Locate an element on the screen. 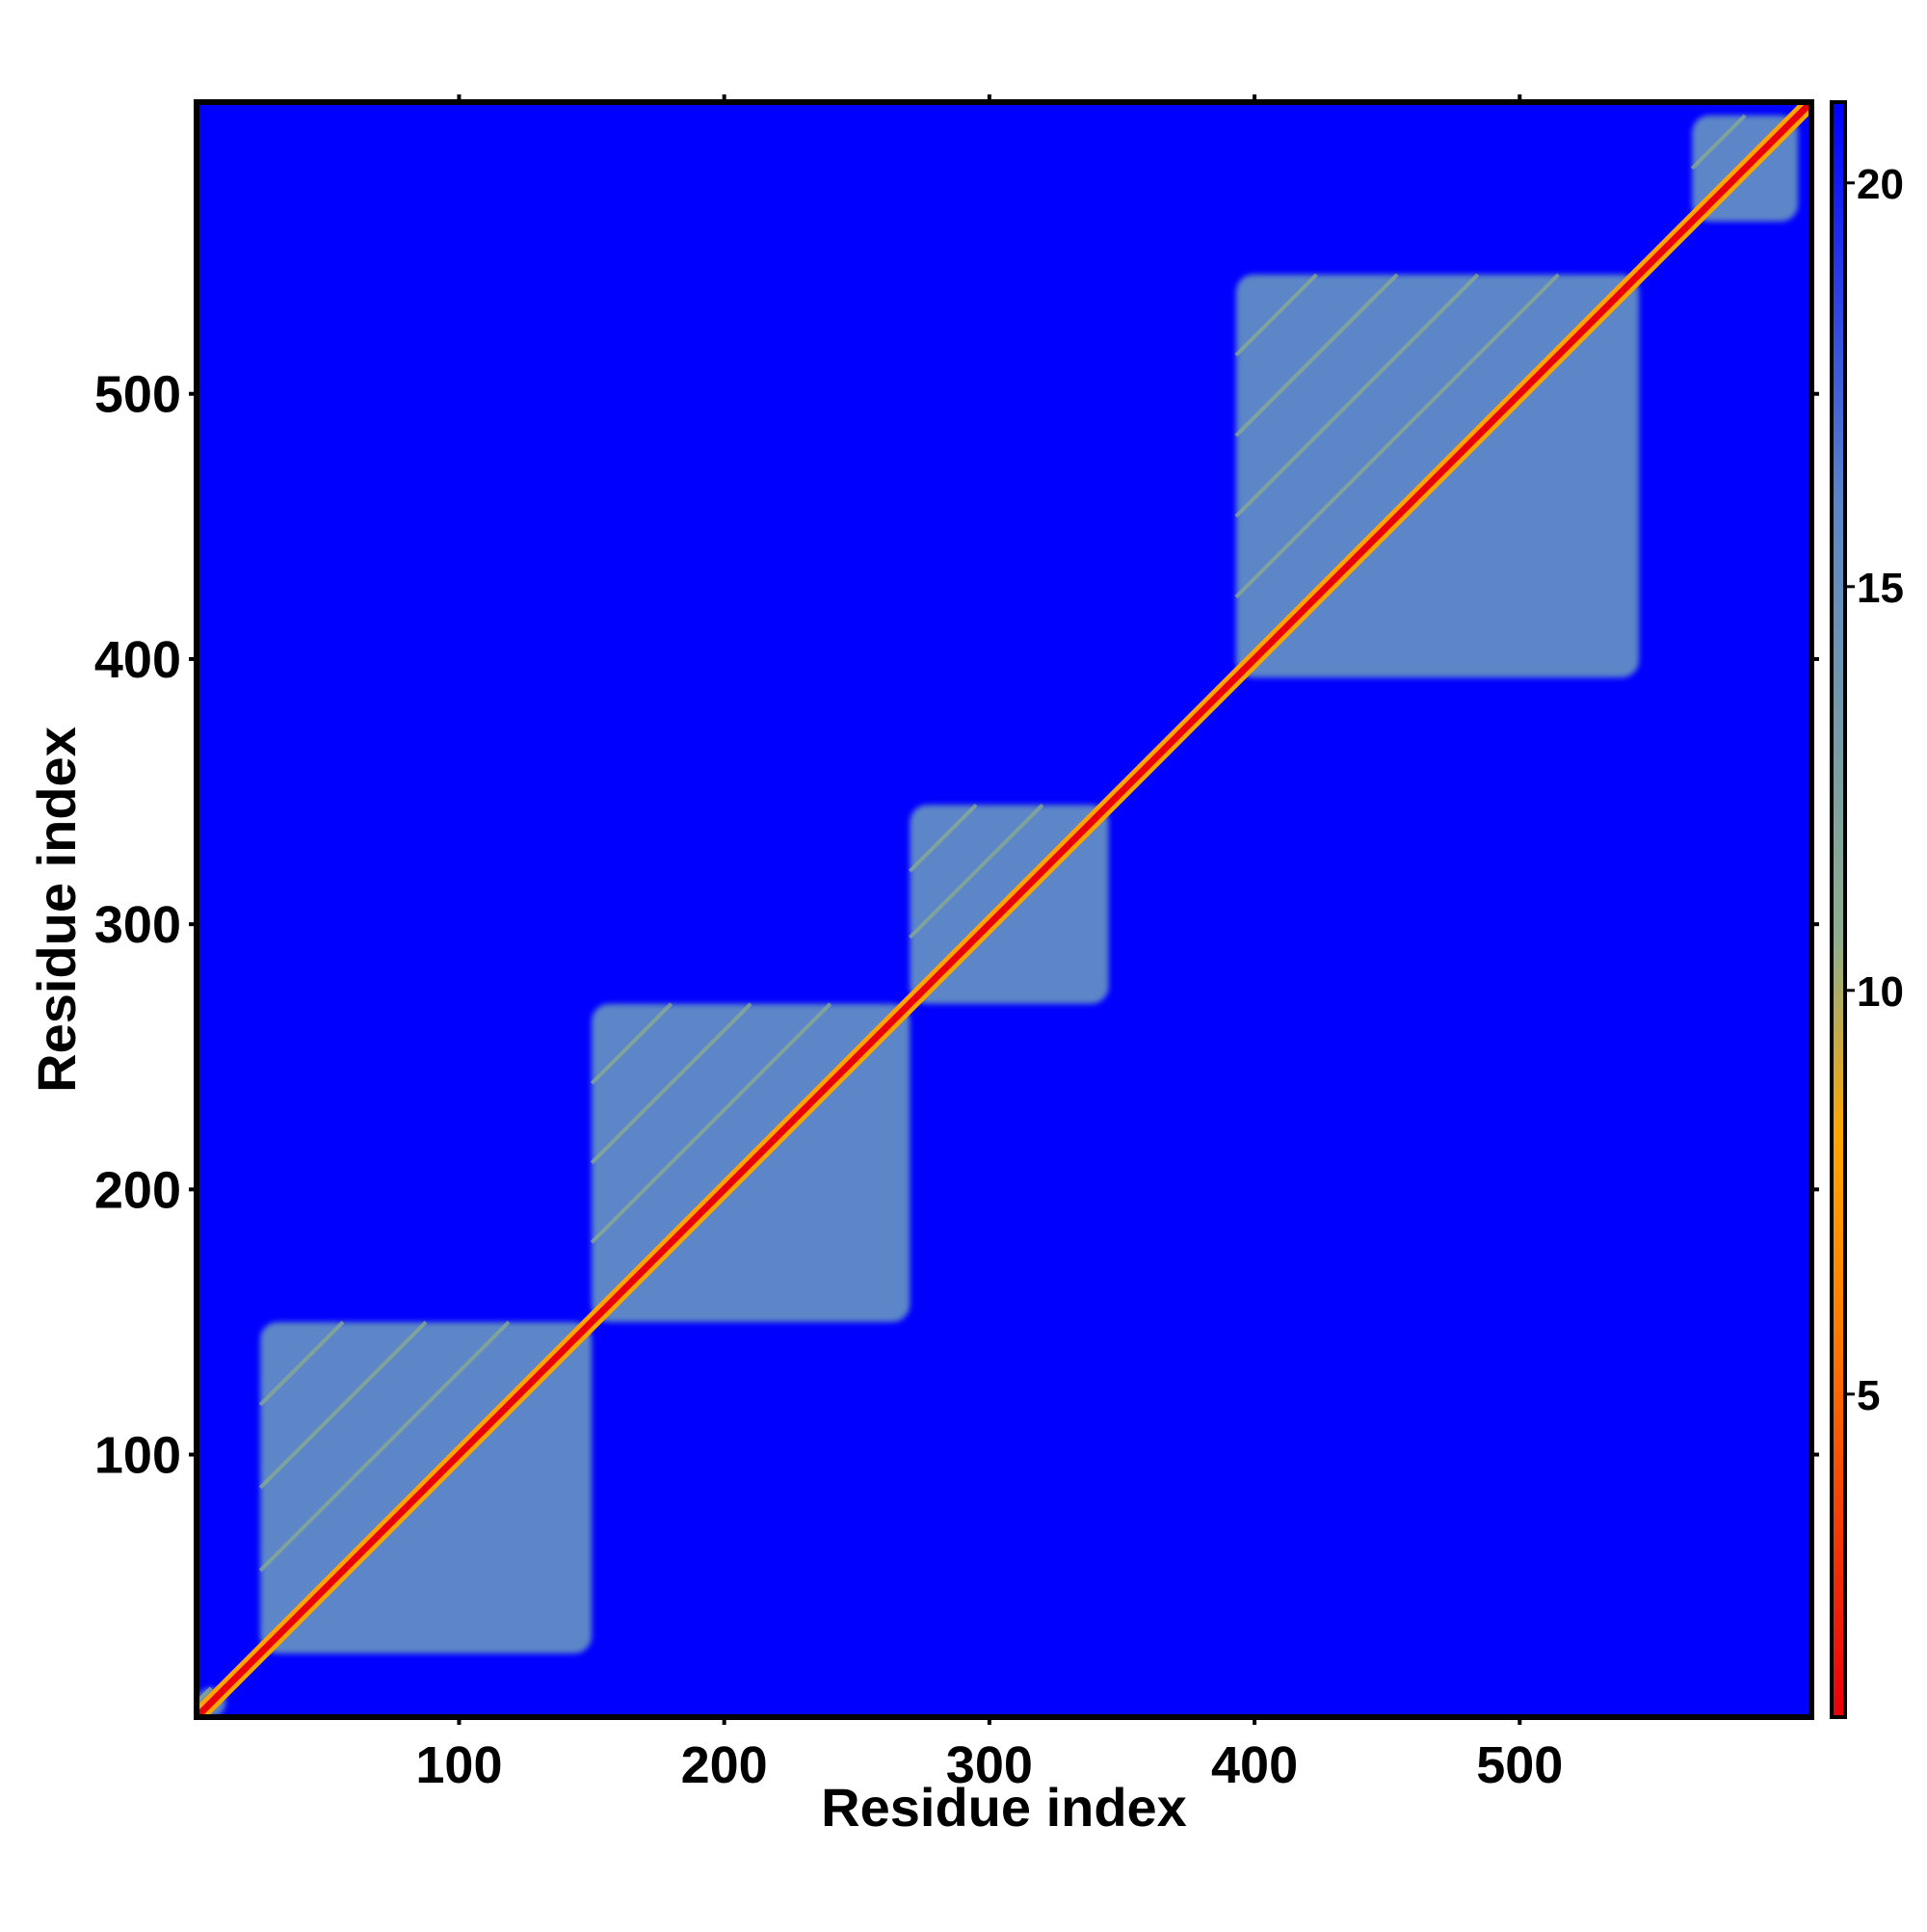 The image size is (1927, 1932). y-tick-label: 400 is located at coordinates (137, 660).